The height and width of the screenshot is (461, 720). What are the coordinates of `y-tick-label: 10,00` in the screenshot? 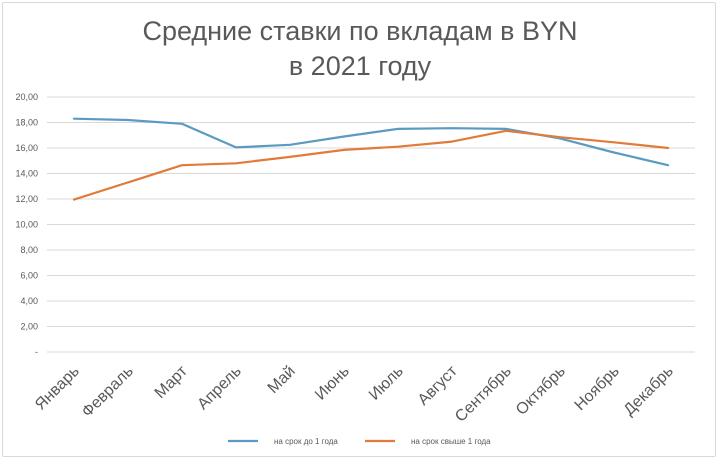 It's located at (26, 225).